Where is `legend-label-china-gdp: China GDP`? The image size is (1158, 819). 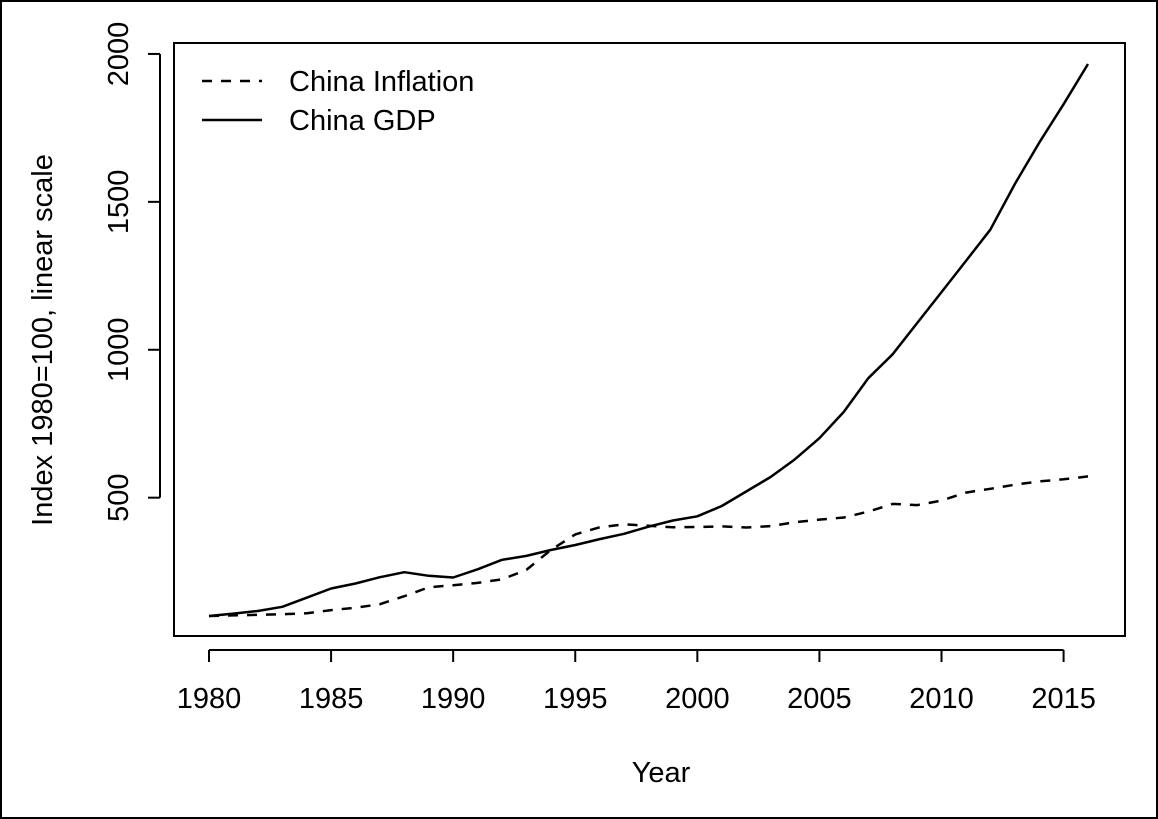
legend-label-china-gdp: China GDP is located at coordinates (362, 121).